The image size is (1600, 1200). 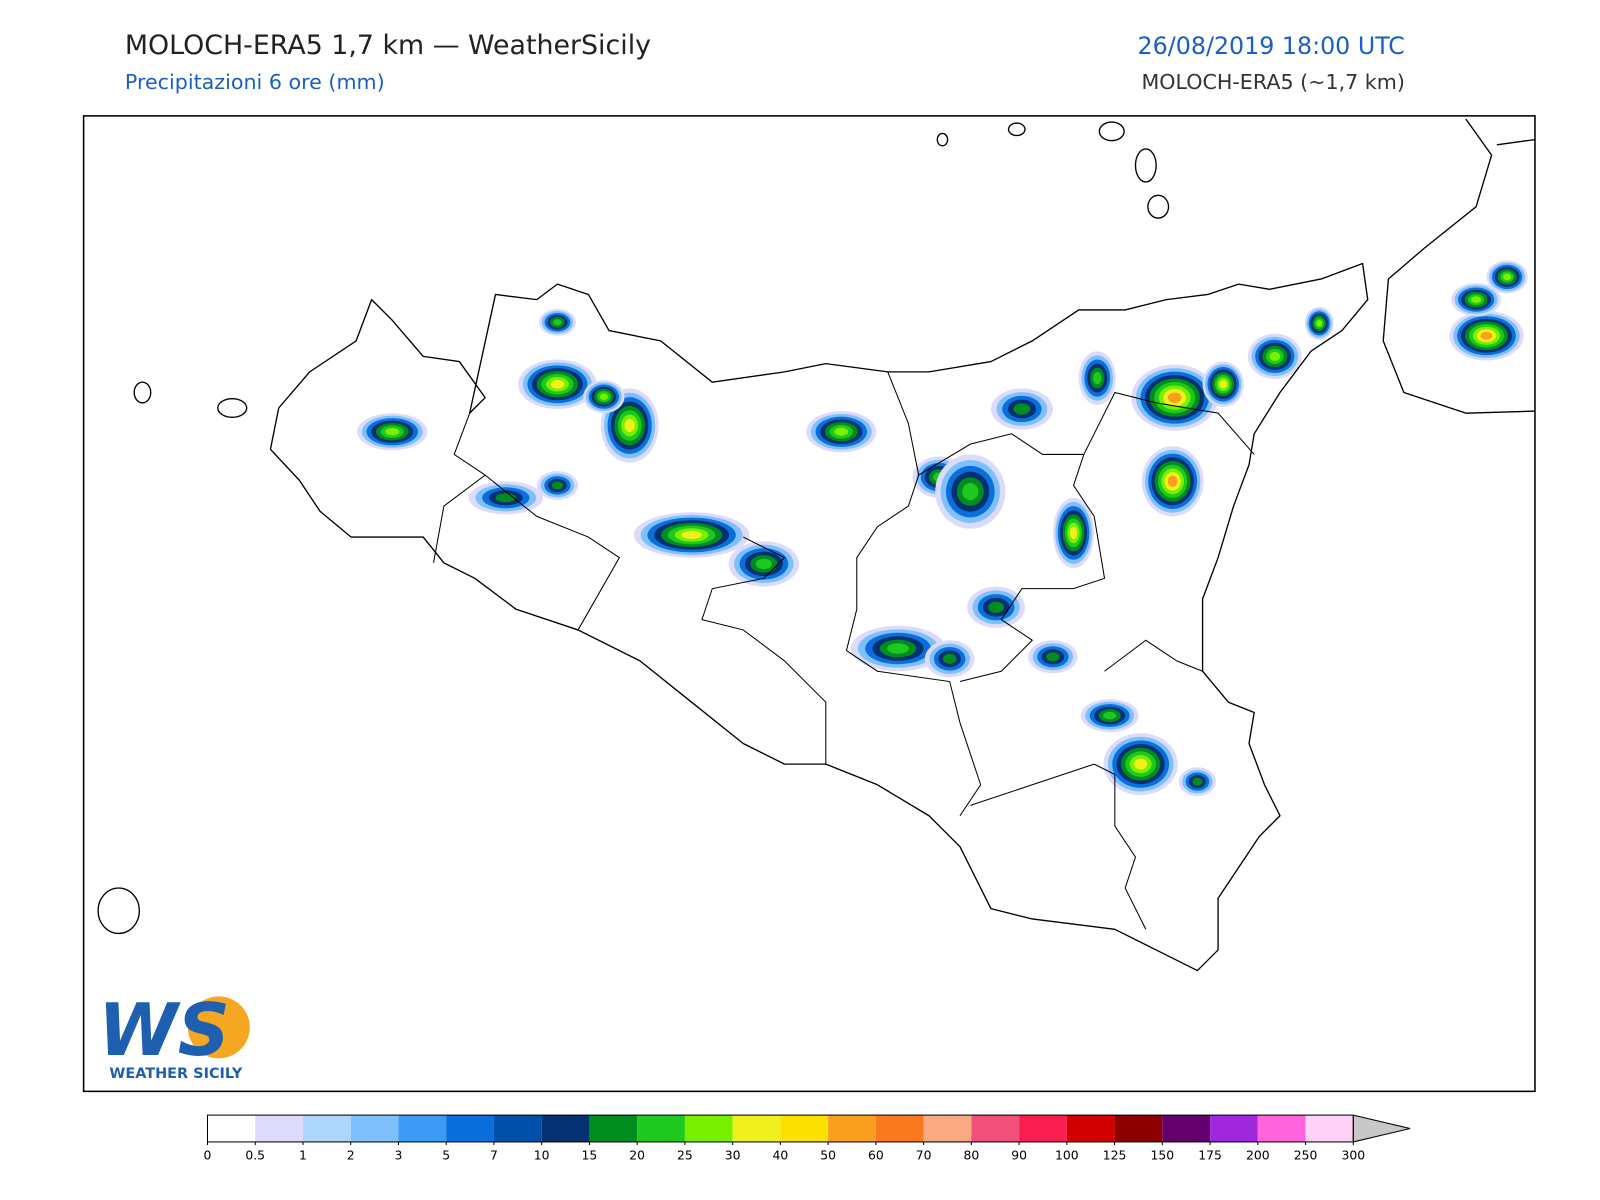 What do you see at coordinates (828, 1155) in the screenshot?
I see `colorbar-tick-label: 50` at bounding box center [828, 1155].